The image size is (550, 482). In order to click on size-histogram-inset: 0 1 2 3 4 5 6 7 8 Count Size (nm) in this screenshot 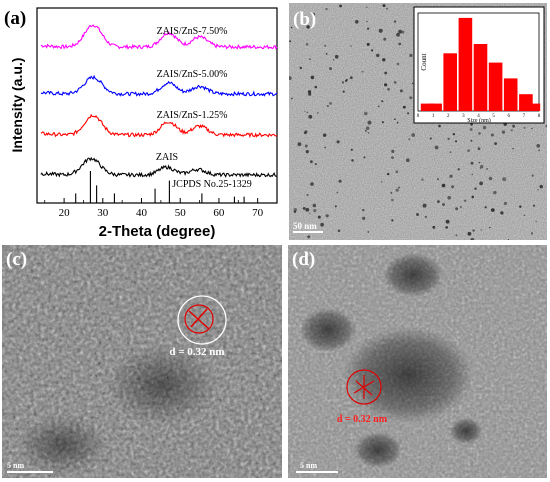, I will do `click(479, 65)`.